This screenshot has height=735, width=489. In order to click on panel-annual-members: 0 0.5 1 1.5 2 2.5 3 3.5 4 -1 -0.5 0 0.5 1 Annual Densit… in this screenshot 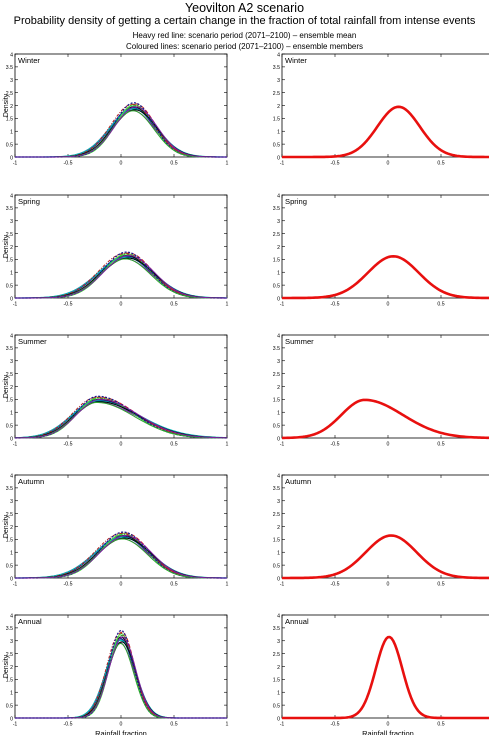, I will do `click(116, 674)`.